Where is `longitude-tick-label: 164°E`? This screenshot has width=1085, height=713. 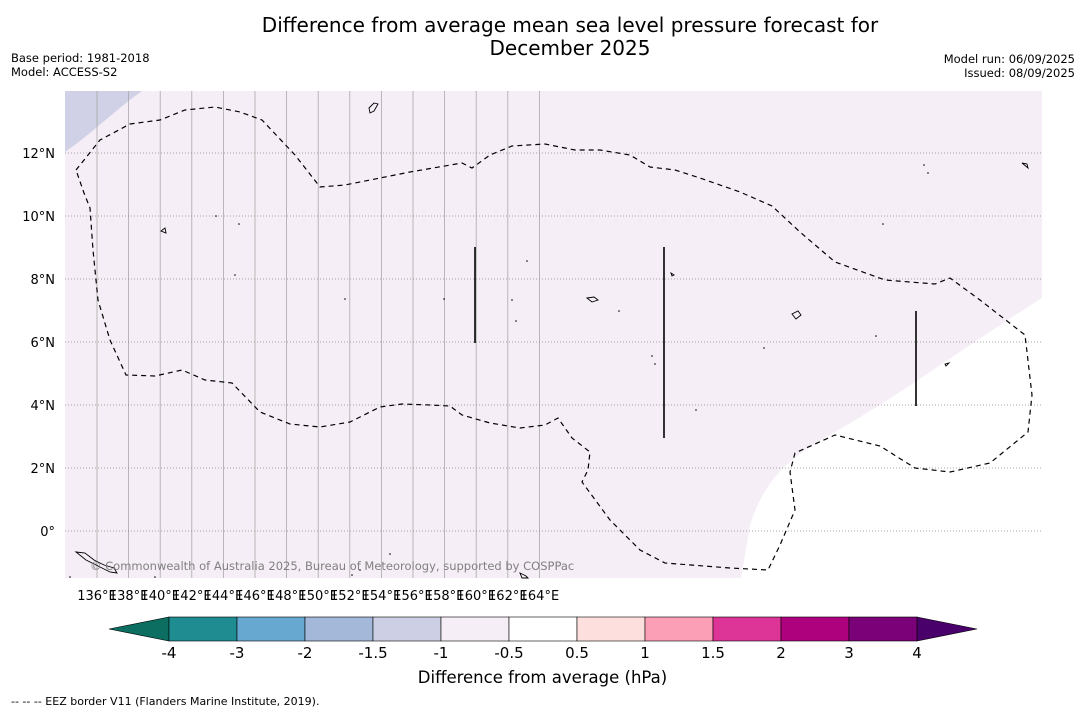
longitude-tick-label: 164°E is located at coordinates (540, 596).